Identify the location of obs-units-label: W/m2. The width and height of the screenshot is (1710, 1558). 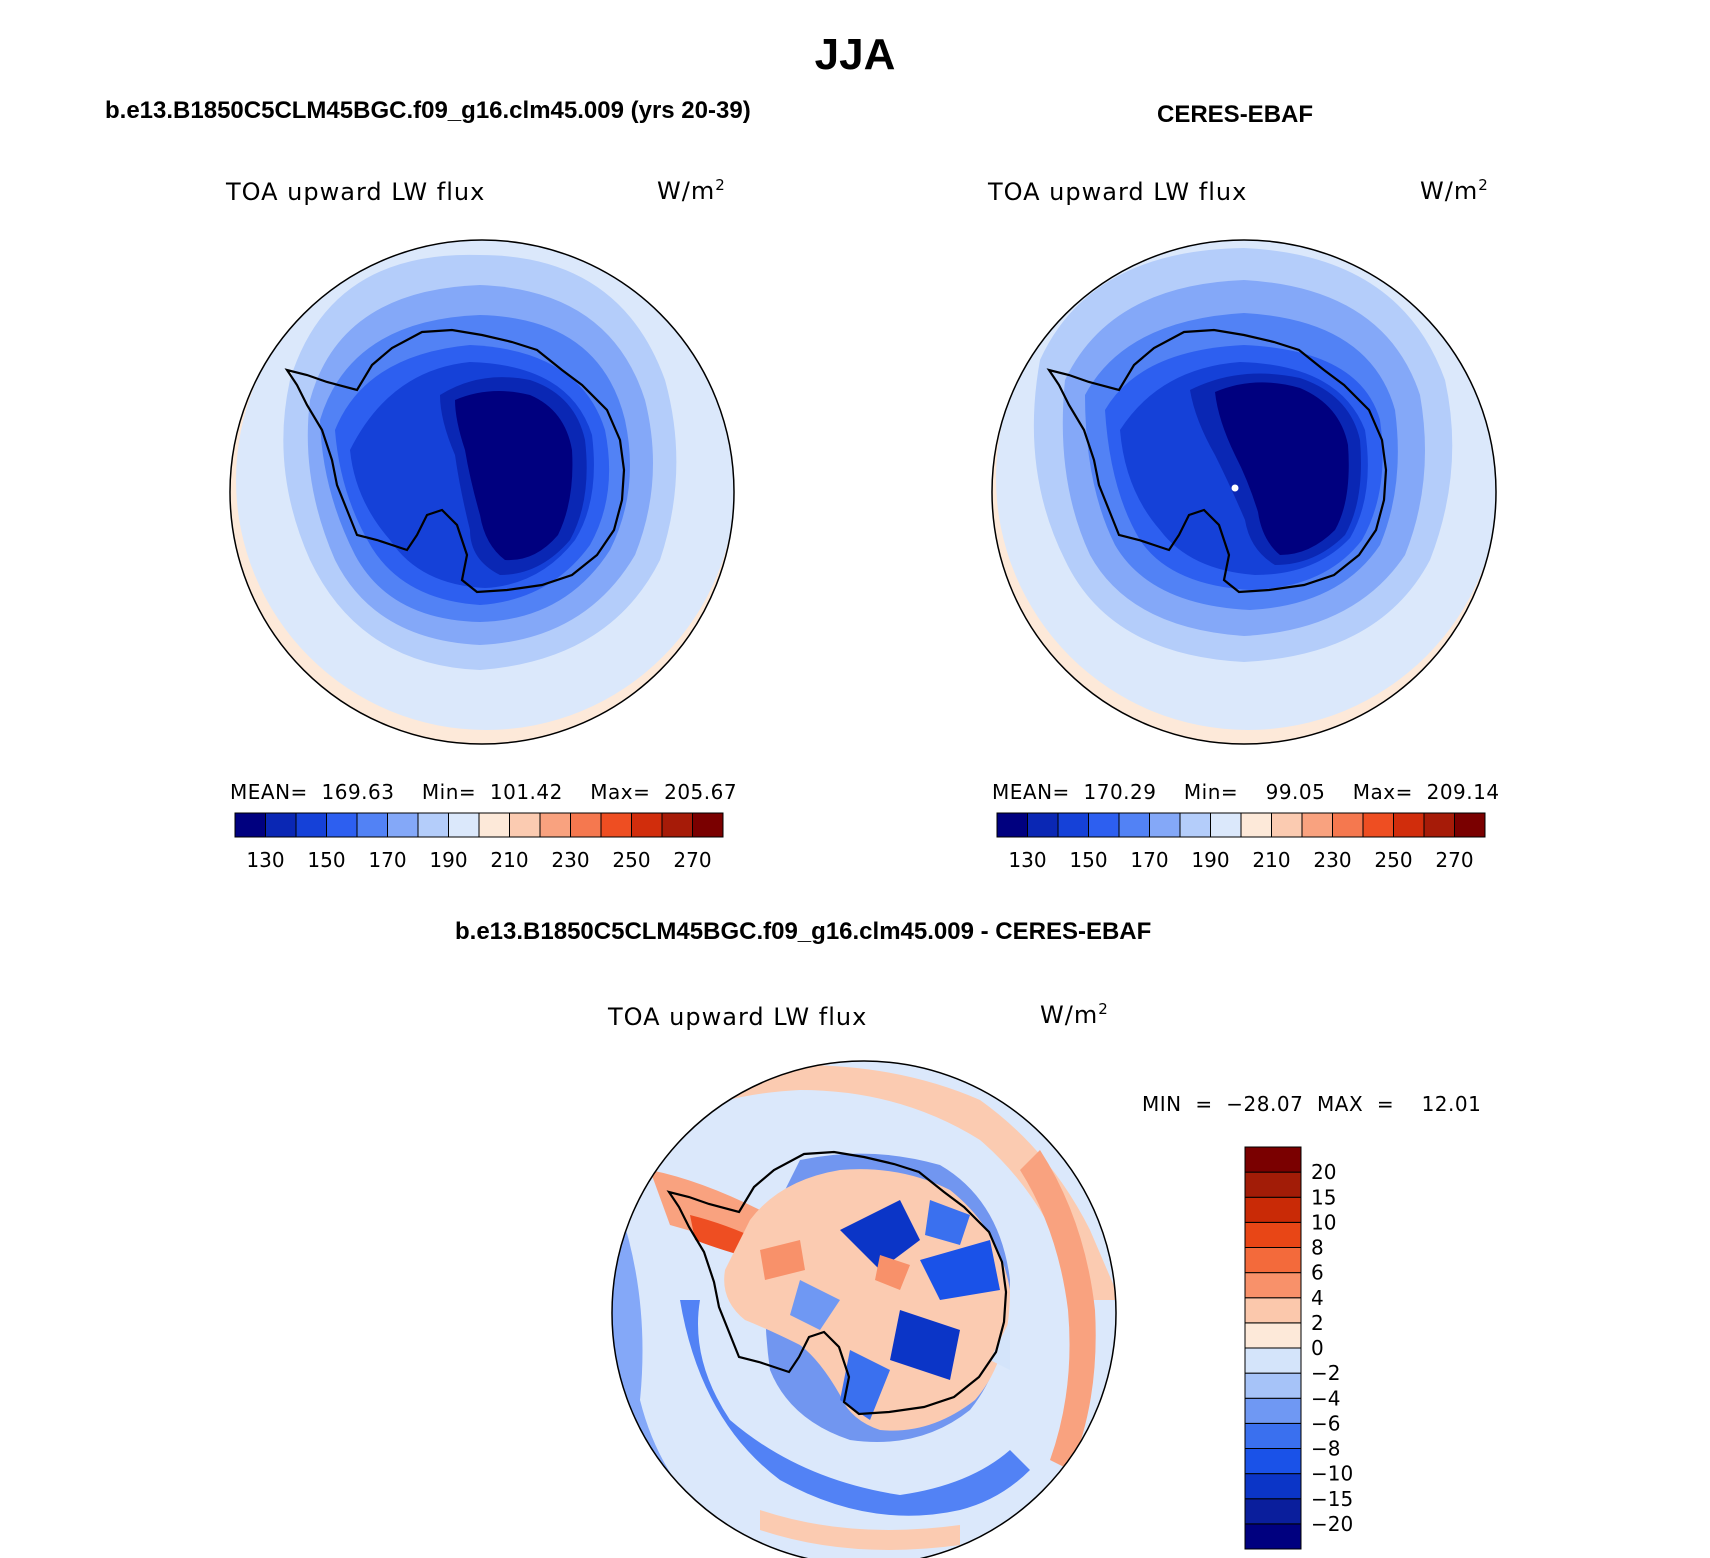
(1454, 190).